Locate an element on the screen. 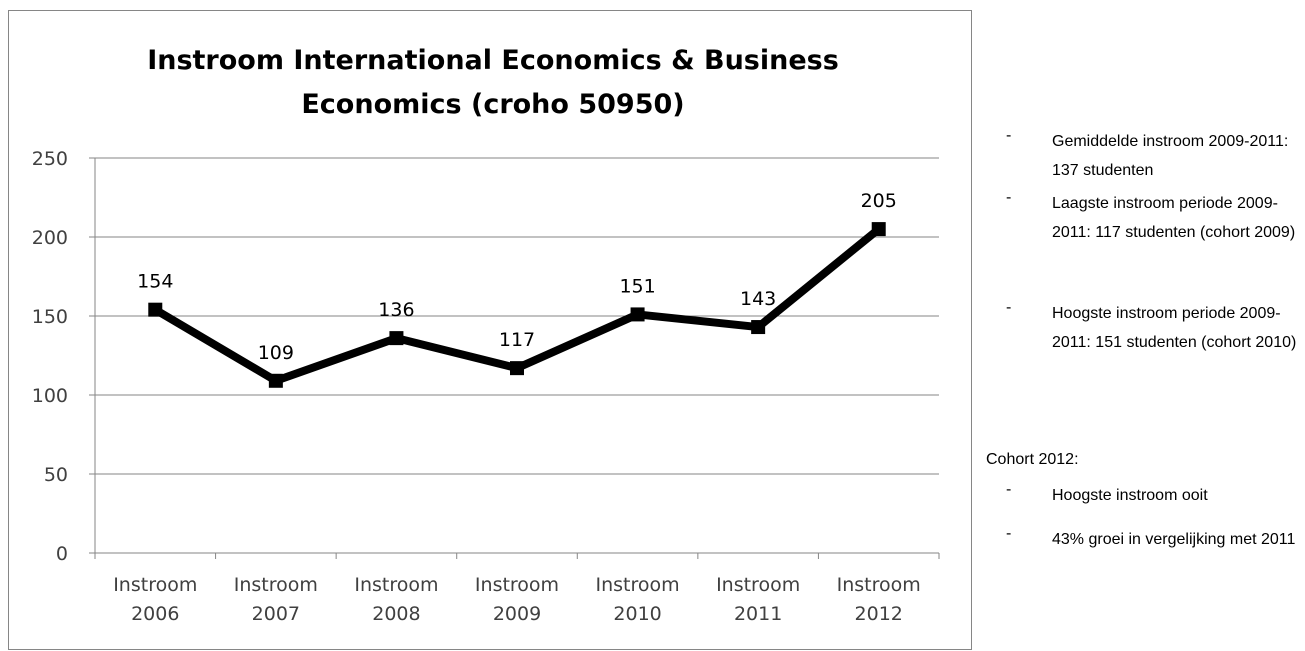  data-label: 205 is located at coordinates (879, 201).